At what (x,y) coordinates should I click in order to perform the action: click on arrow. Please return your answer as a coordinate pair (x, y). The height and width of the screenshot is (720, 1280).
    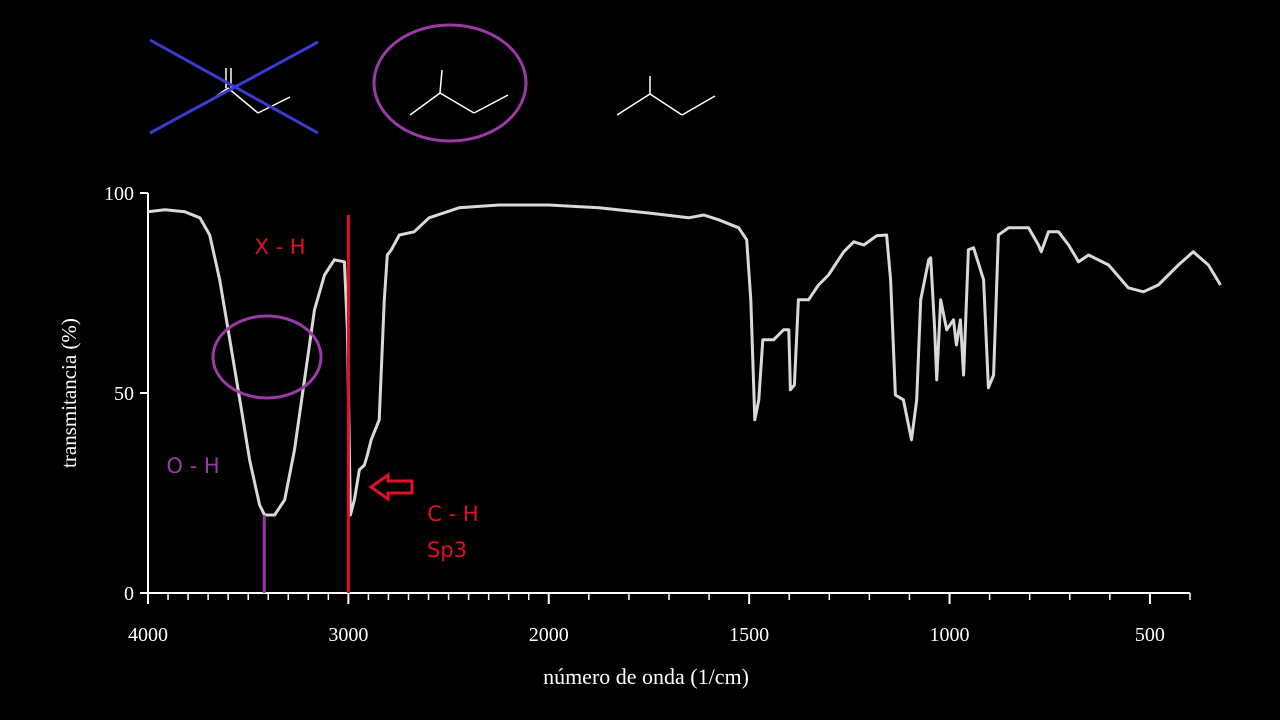
    Looking at the image, I should click on (391, 487).